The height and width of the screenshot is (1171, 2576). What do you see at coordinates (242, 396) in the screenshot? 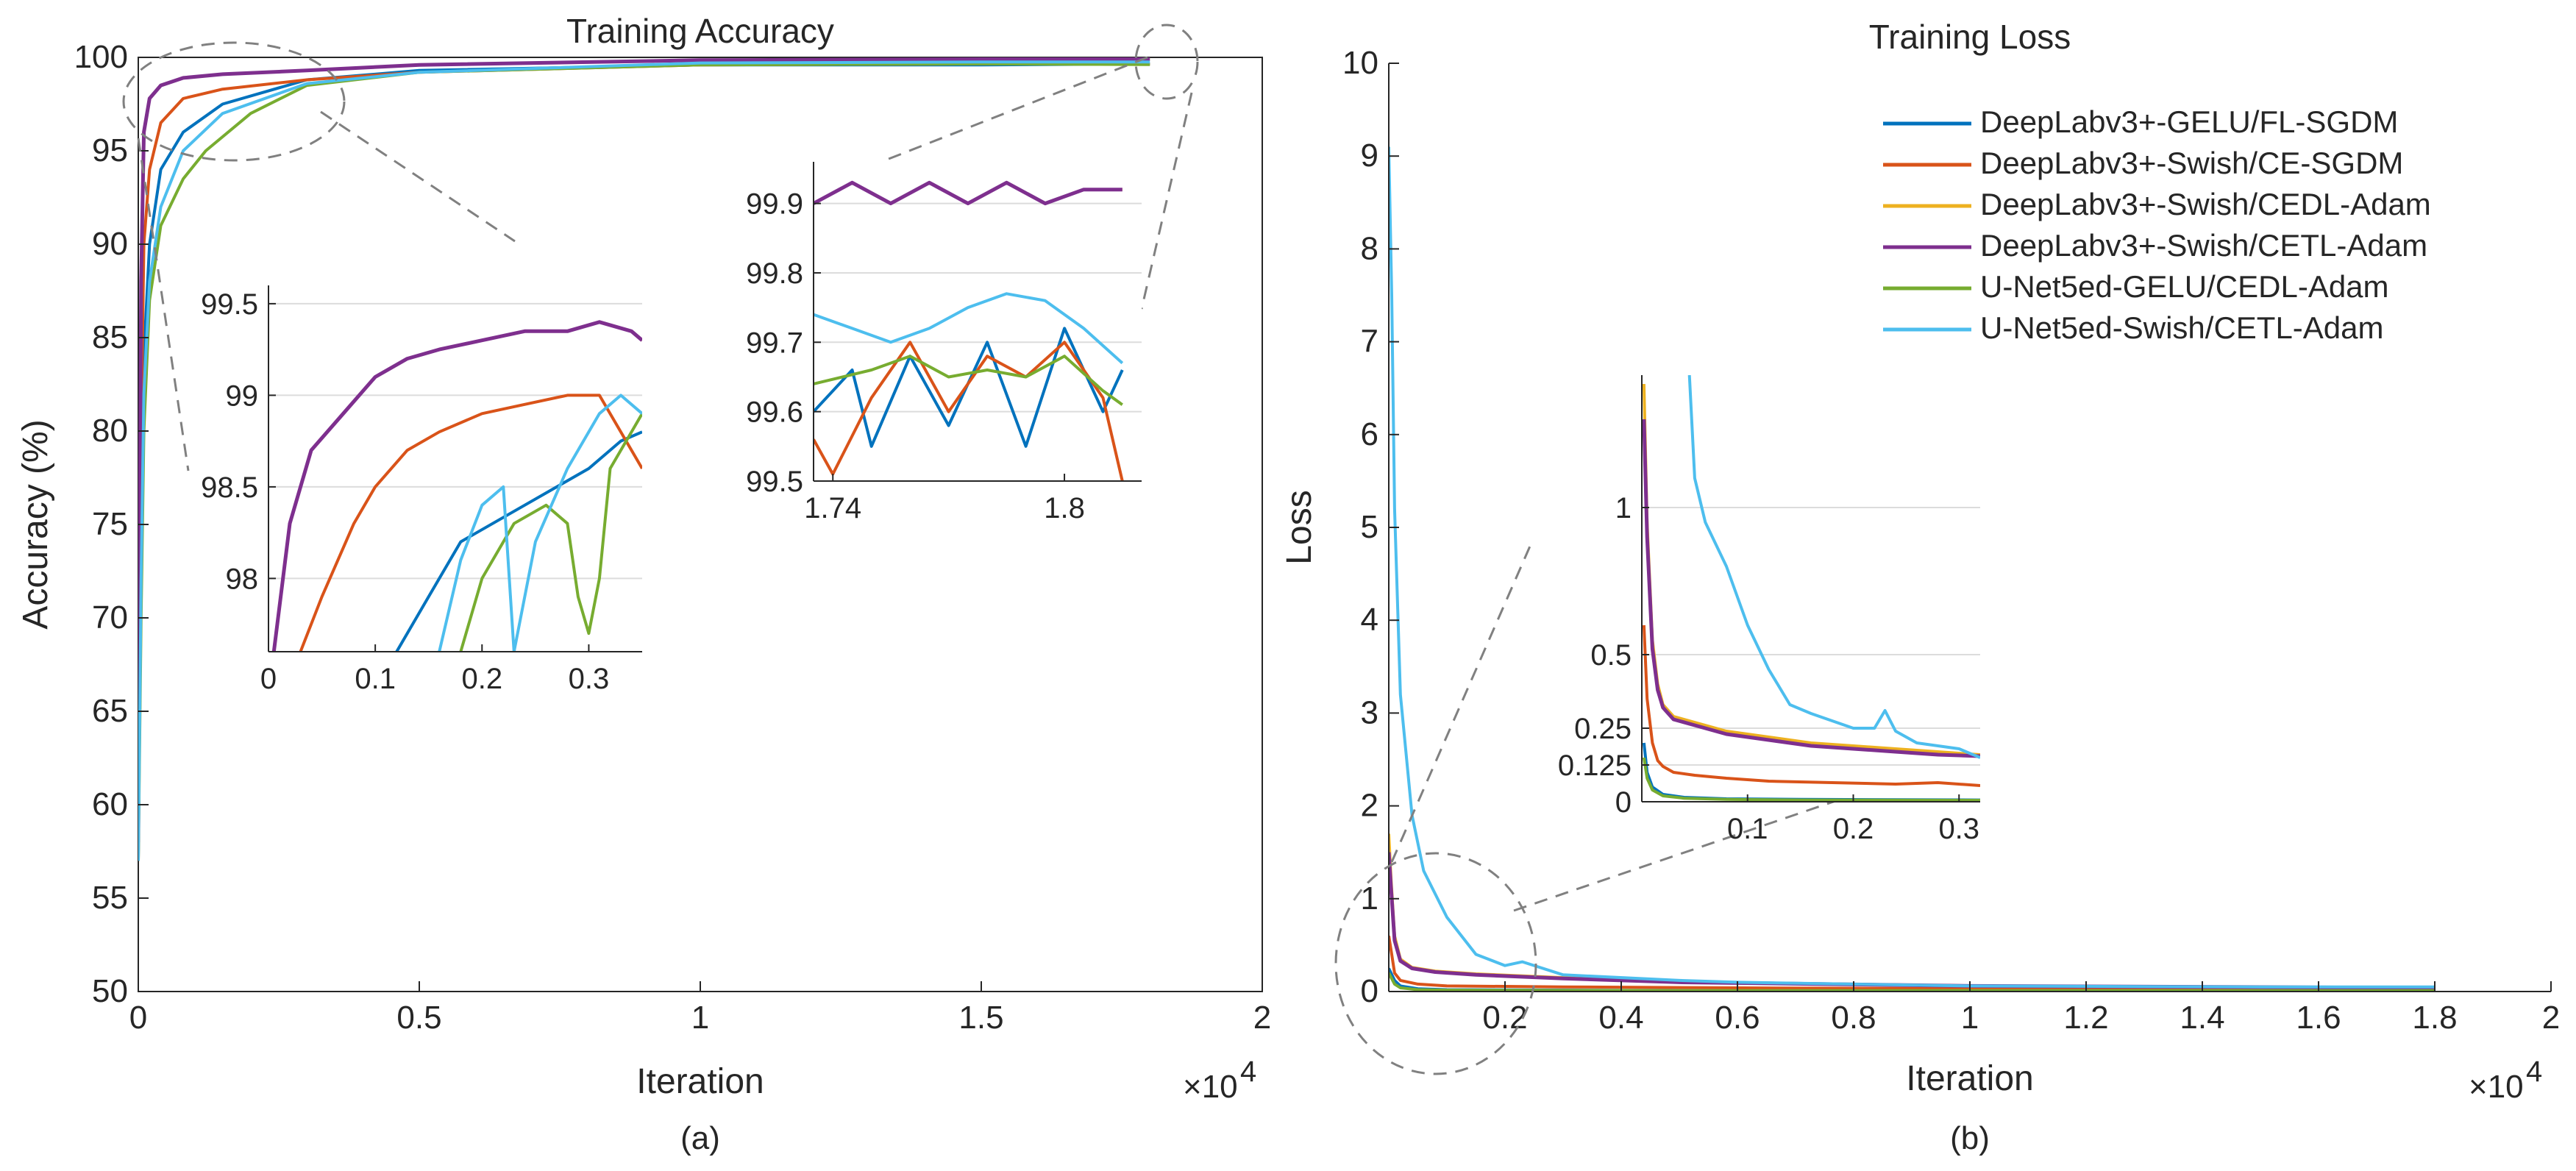
I see `a-inset-1-y-tick-label-3: 99` at bounding box center [242, 396].